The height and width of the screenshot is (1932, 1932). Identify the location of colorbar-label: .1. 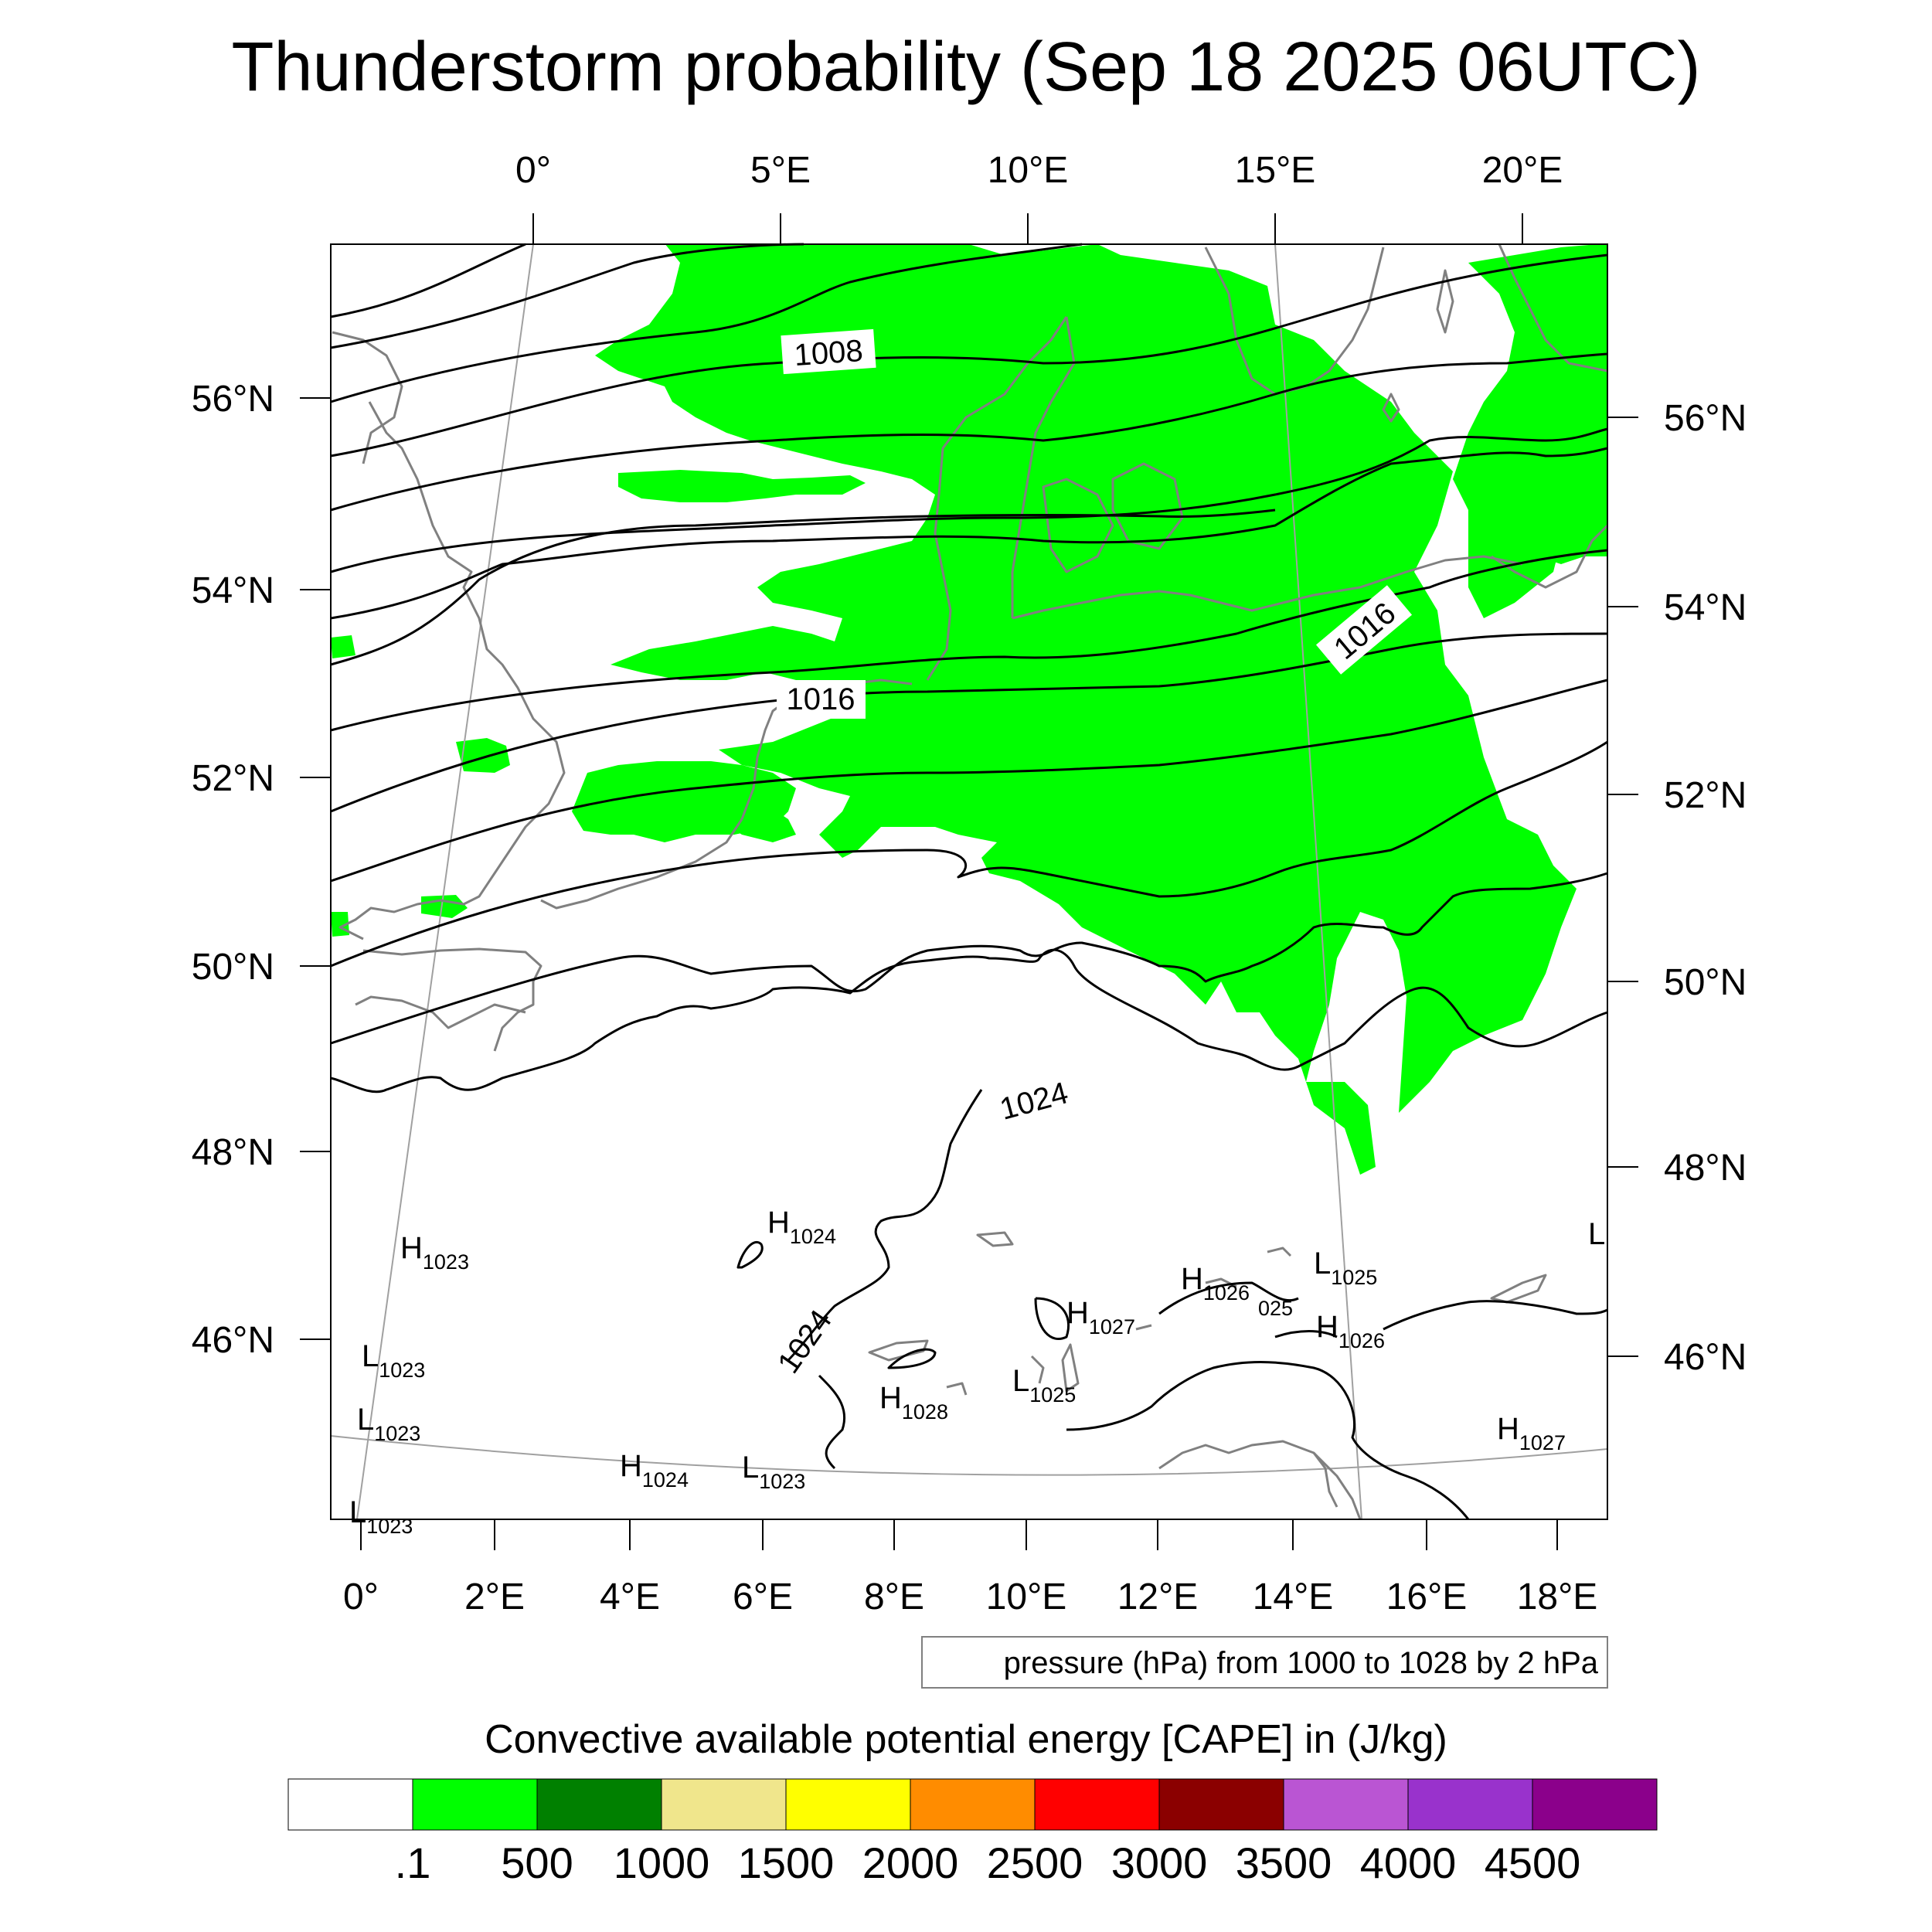
(413, 1863).